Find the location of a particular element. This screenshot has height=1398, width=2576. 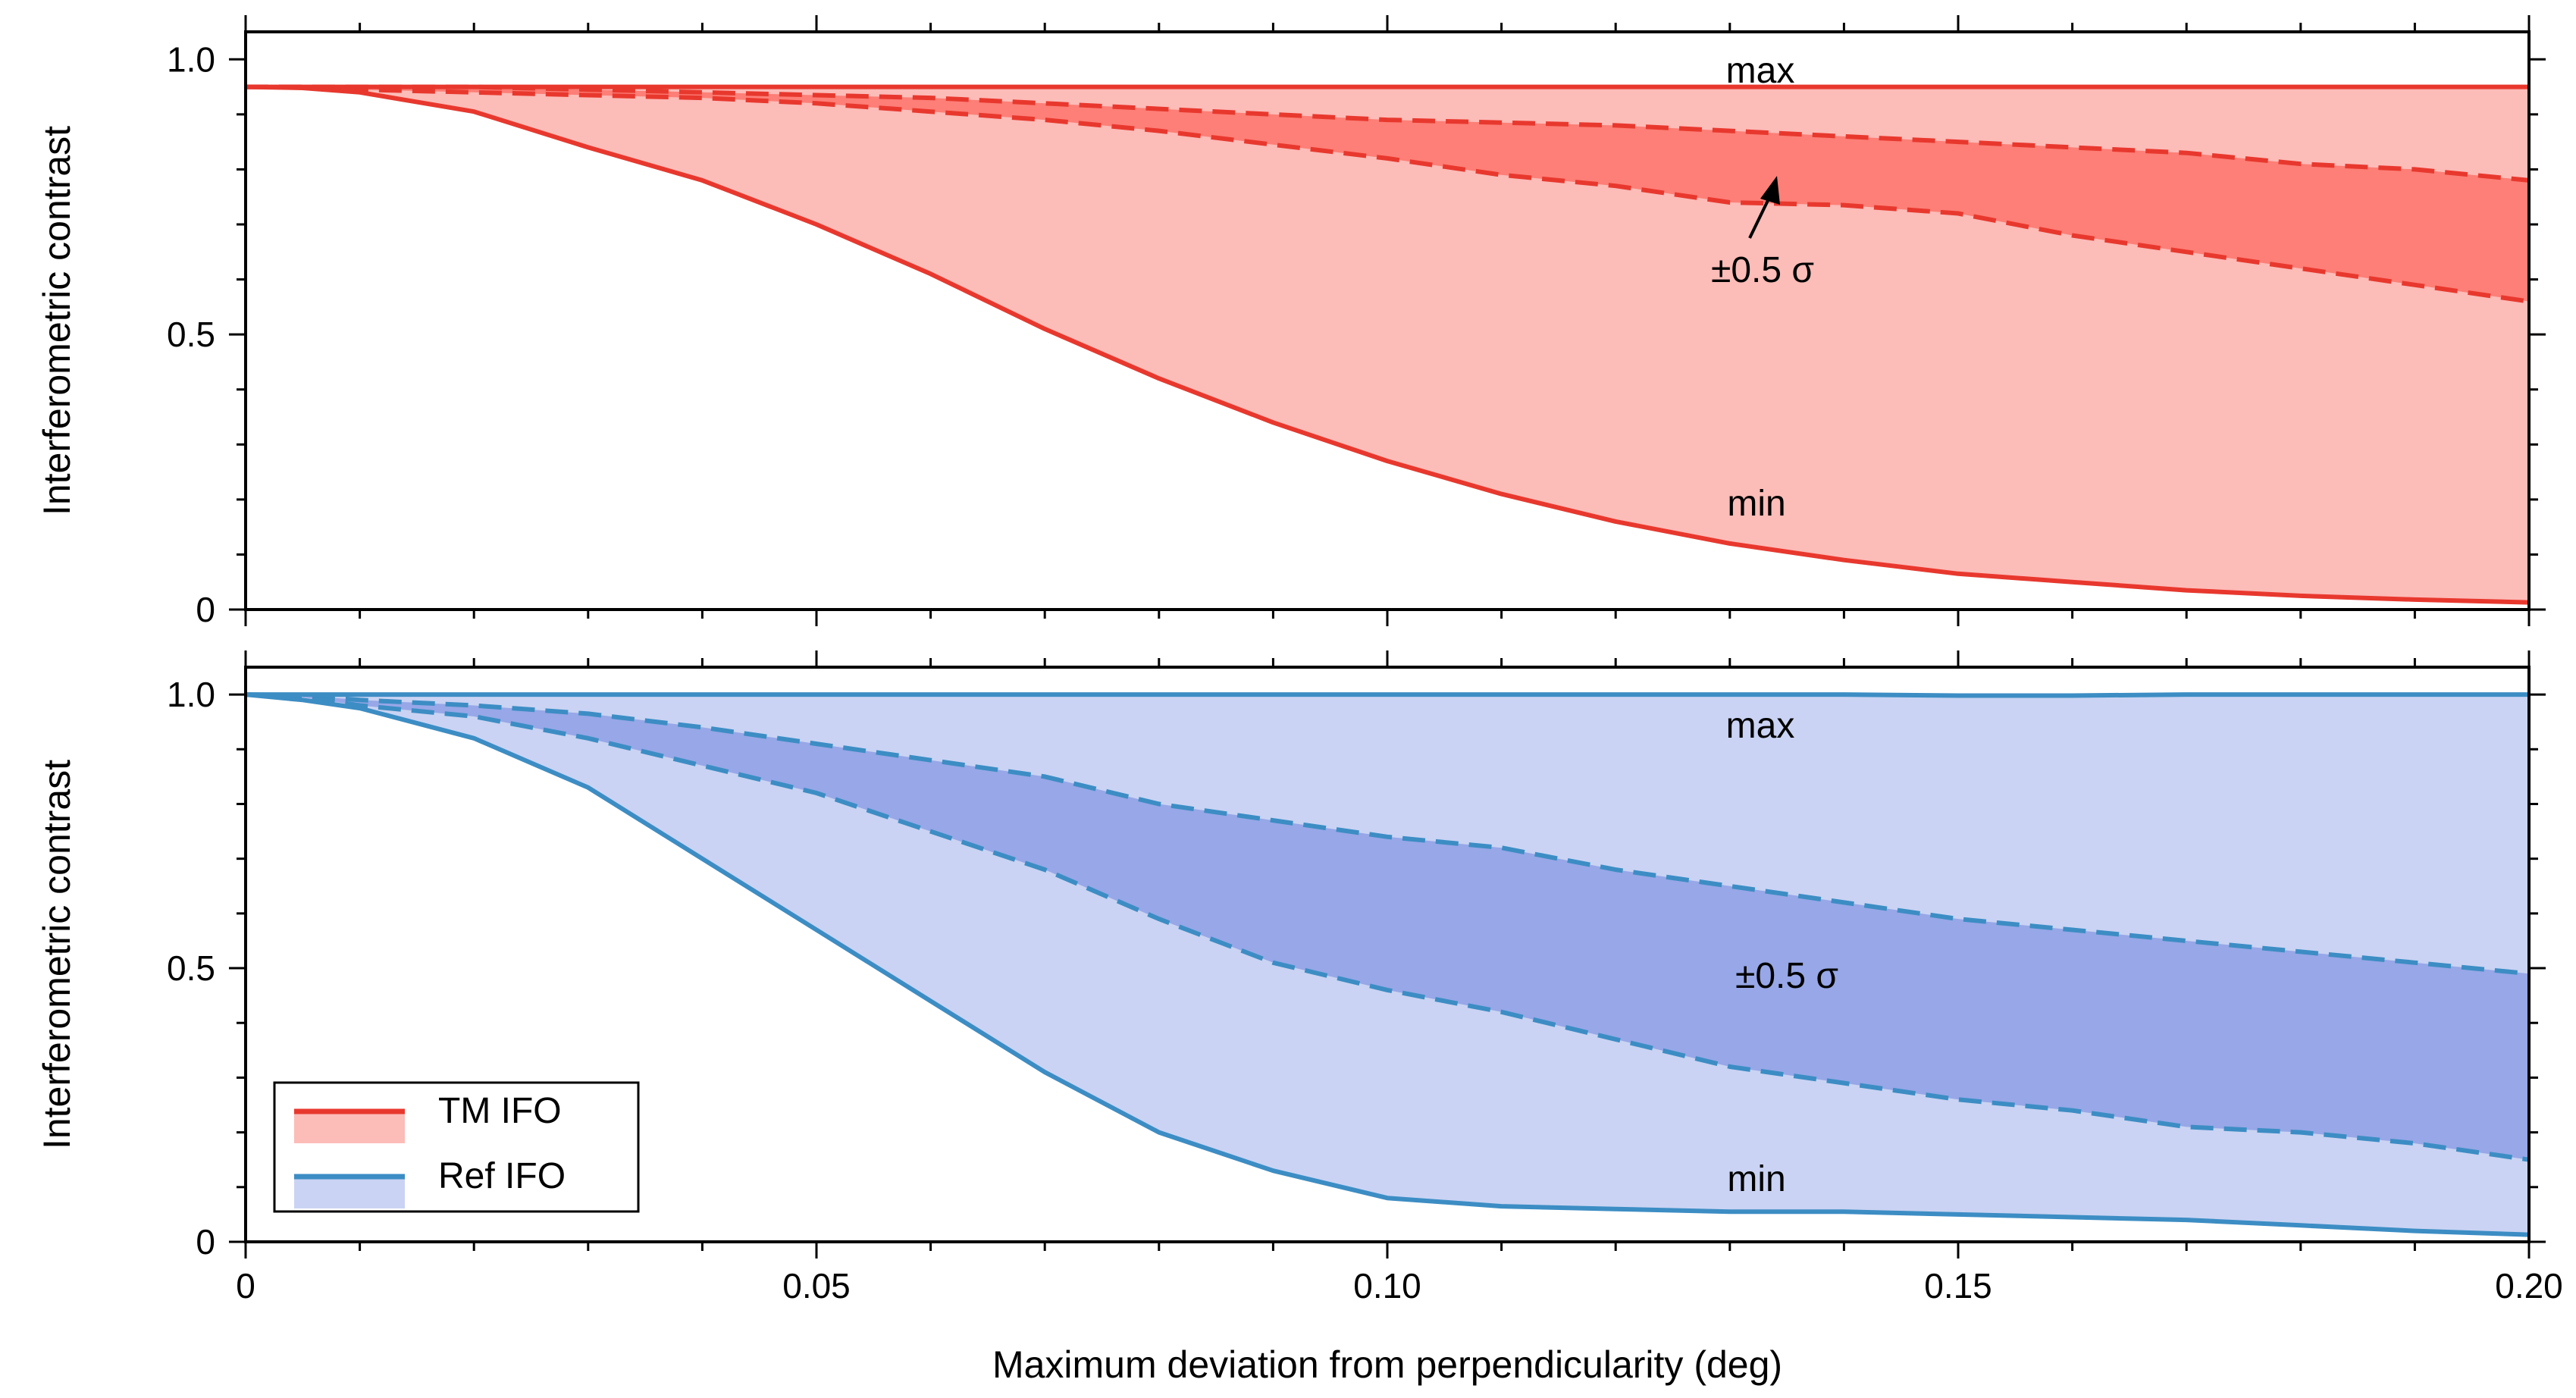

legend-label-ref-ifo: Ref IFO is located at coordinates (502, 1176).